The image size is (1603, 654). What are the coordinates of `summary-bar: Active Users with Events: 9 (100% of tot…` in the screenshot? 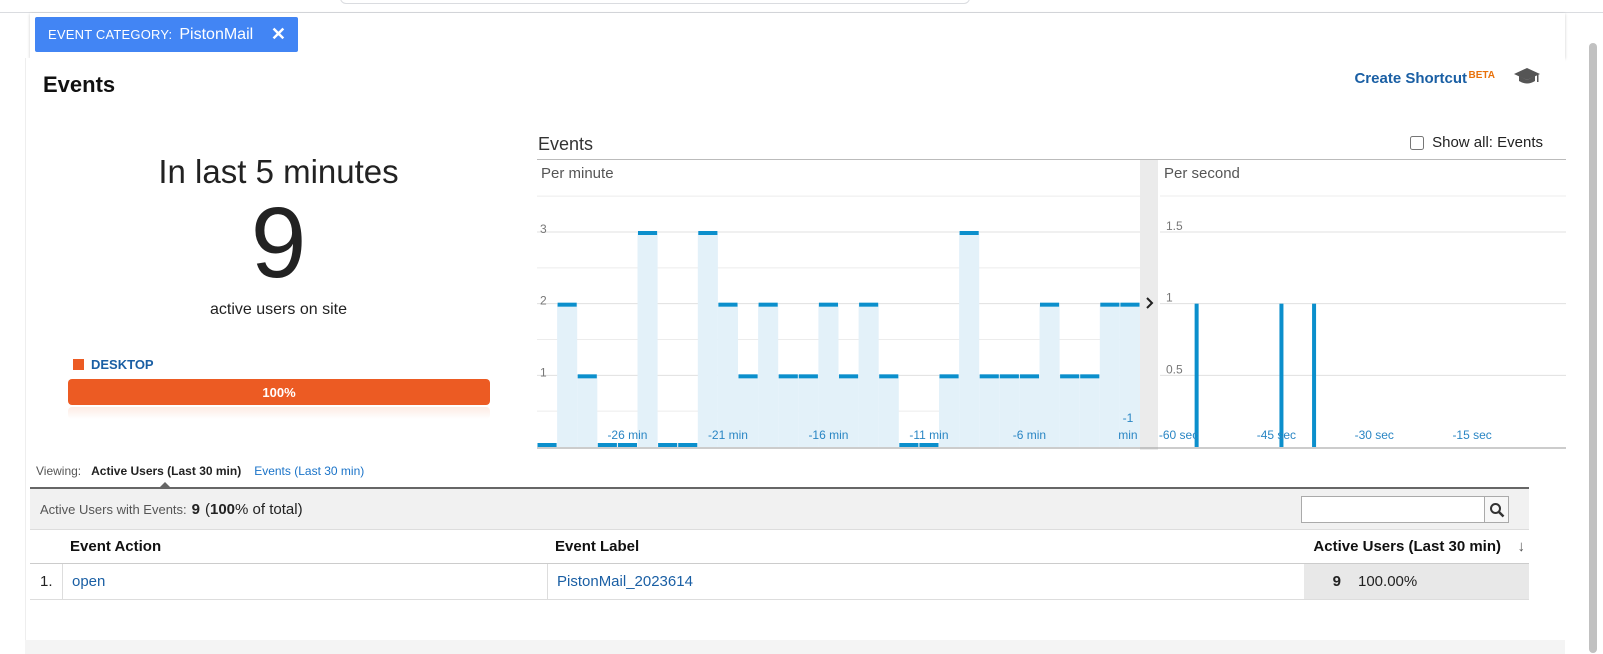 It's located at (779, 508).